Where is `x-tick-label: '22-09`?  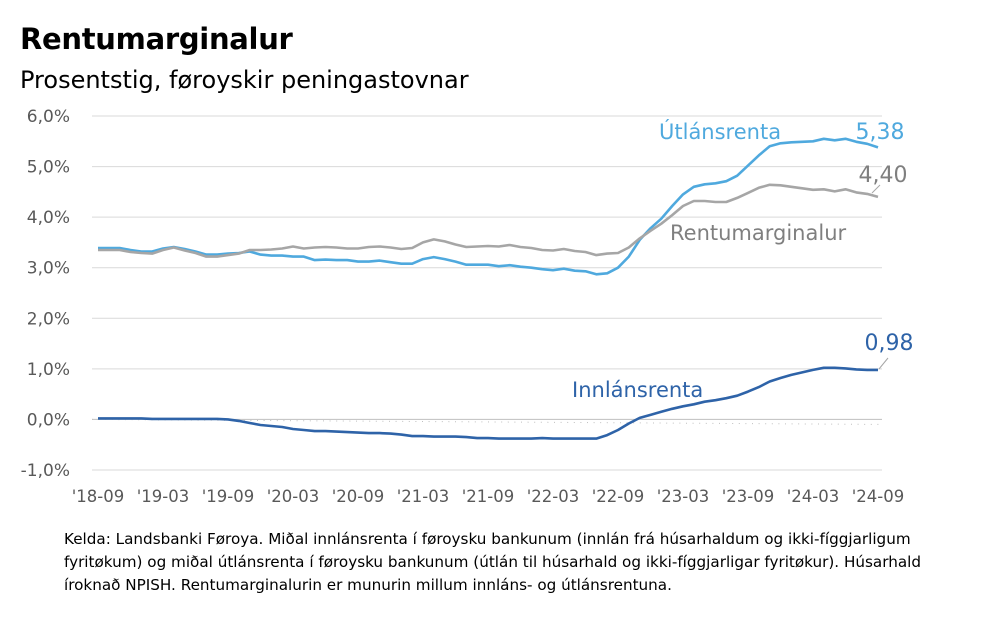 x-tick-label: '22-09 is located at coordinates (618, 496).